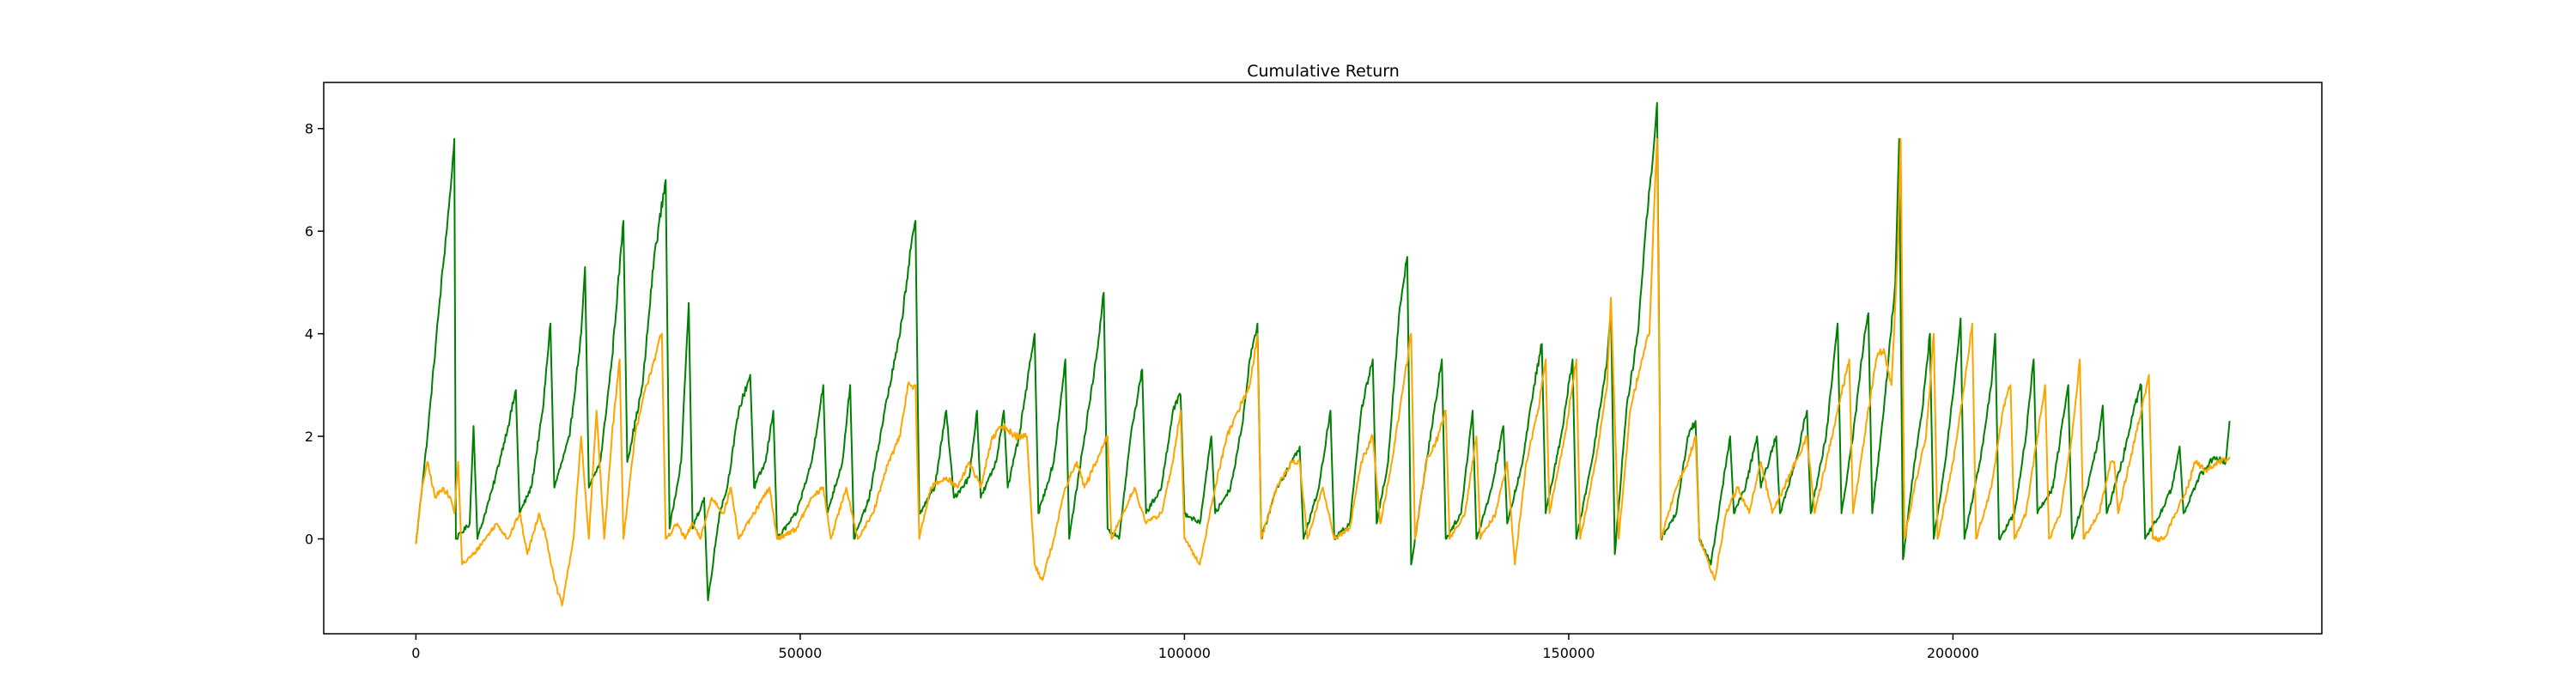 The image size is (2576, 687). I want to click on x-tick-label: 200000, so click(1953, 653).